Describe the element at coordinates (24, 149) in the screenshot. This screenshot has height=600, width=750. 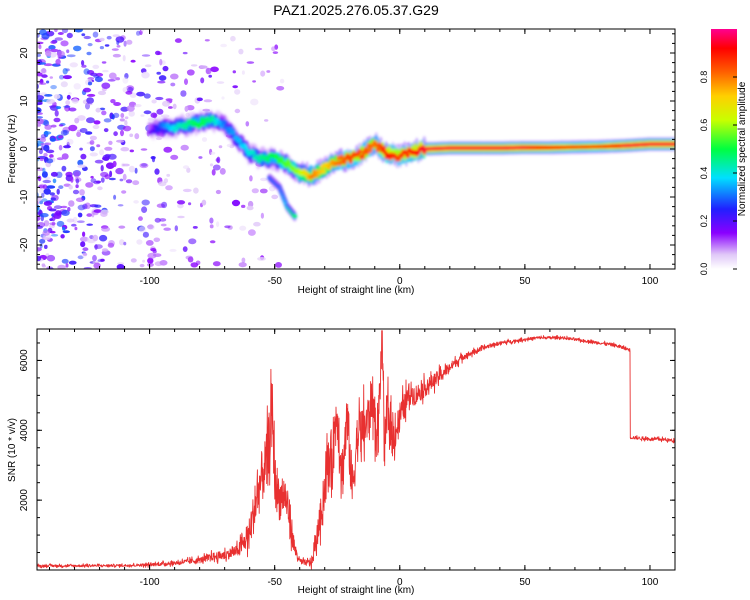
I see `spectrogram-y-tick-label: 0` at that location.